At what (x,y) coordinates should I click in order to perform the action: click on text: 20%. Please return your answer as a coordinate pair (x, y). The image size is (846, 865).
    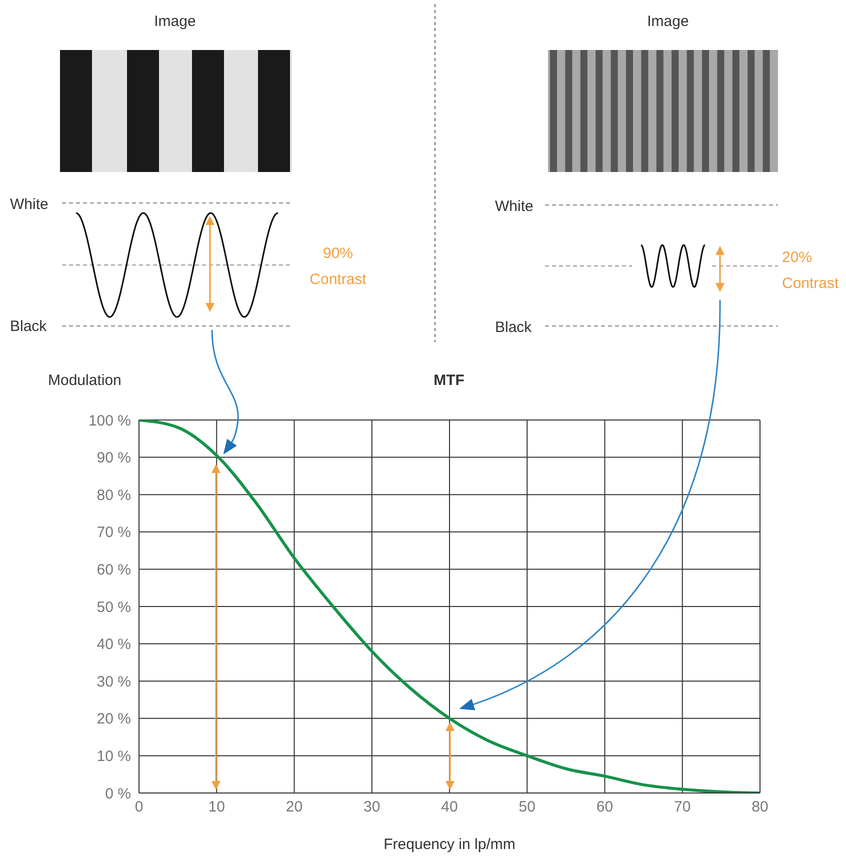
    Looking at the image, I should click on (797, 257).